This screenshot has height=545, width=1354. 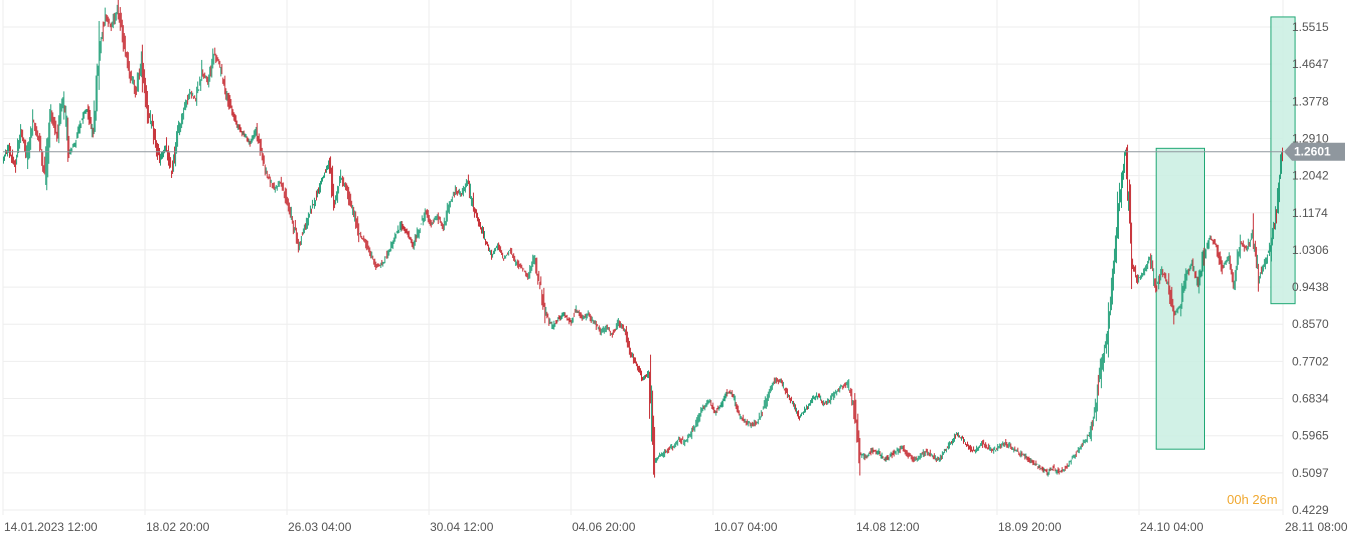 I want to click on countdown-hours: 00h, so click(x=1238, y=499).